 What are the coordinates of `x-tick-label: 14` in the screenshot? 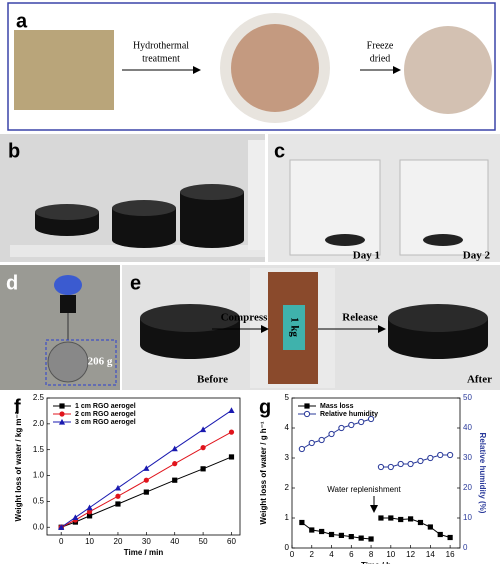 It's located at (430, 554).